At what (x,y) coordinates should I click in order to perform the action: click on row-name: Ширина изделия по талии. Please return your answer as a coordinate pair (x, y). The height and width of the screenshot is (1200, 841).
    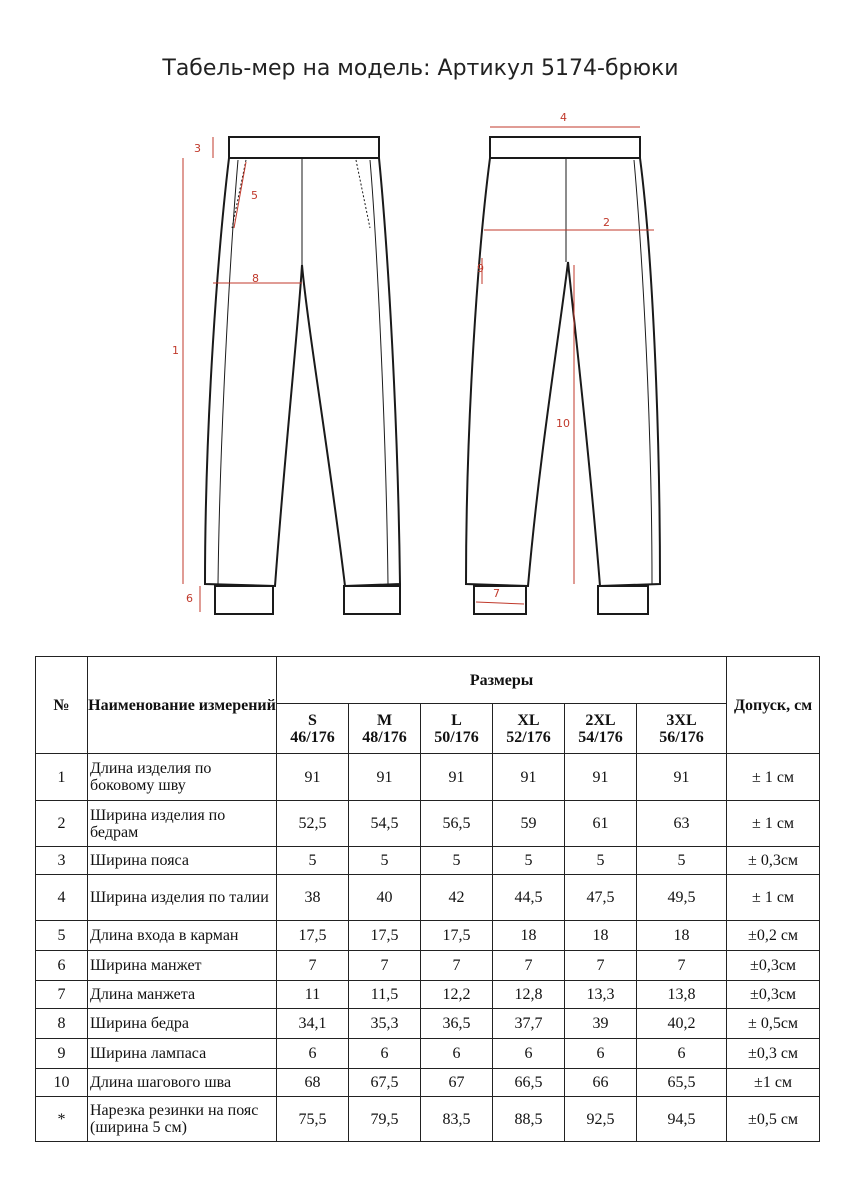
    Looking at the image, I should click on (182, 897).